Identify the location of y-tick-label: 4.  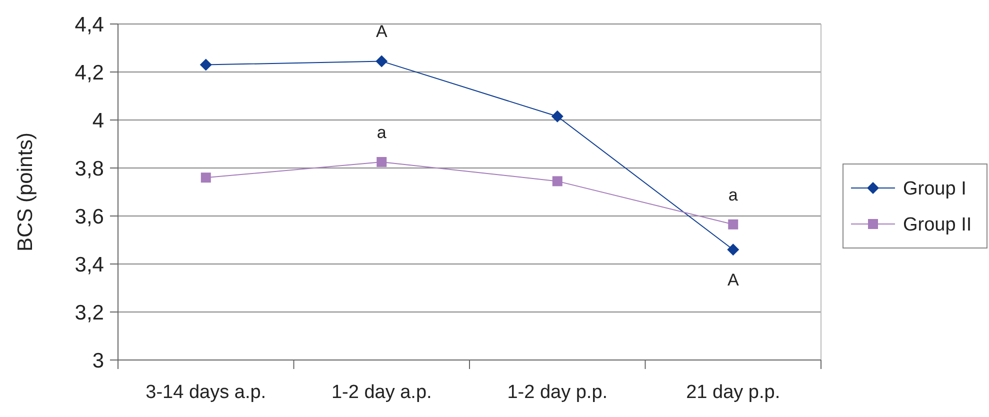
(98, 120).